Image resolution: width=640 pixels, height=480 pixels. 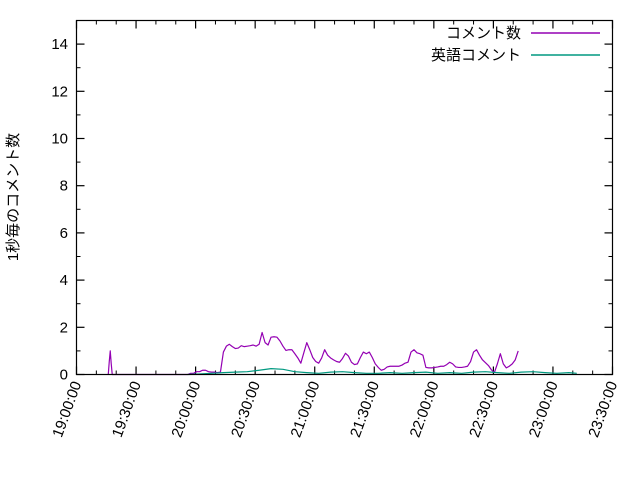 I want to click on y-axis-tick-labels: 0 2 4 6 8 10 12 14, so click(x=59, y=209).